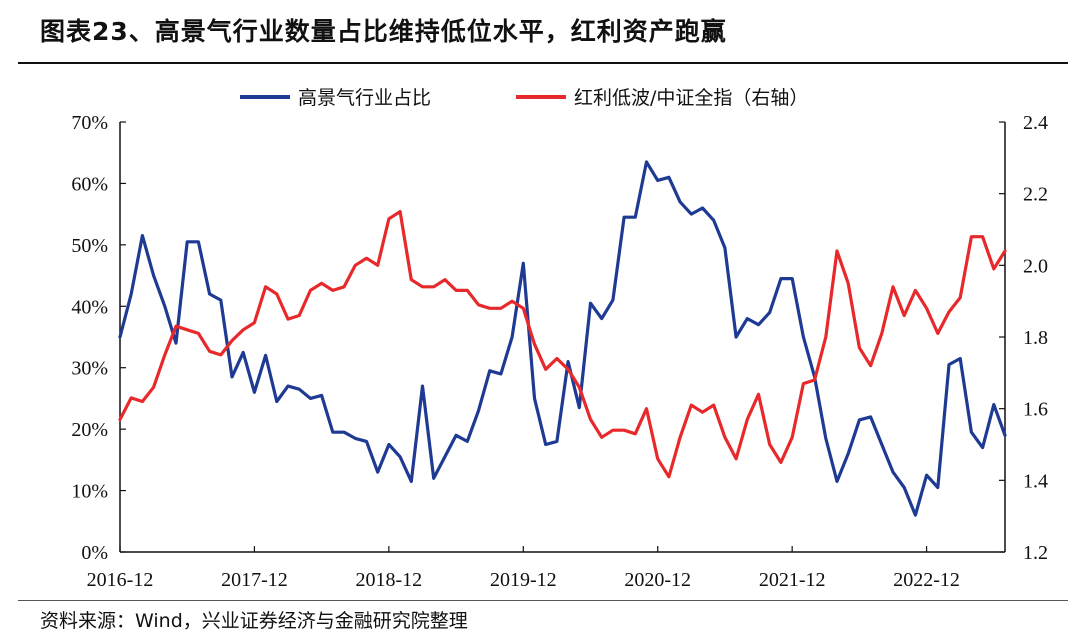  Describe the element at coordinates (89, 184) in the screenshot. I see `left-tick-label: 60%` at that location.